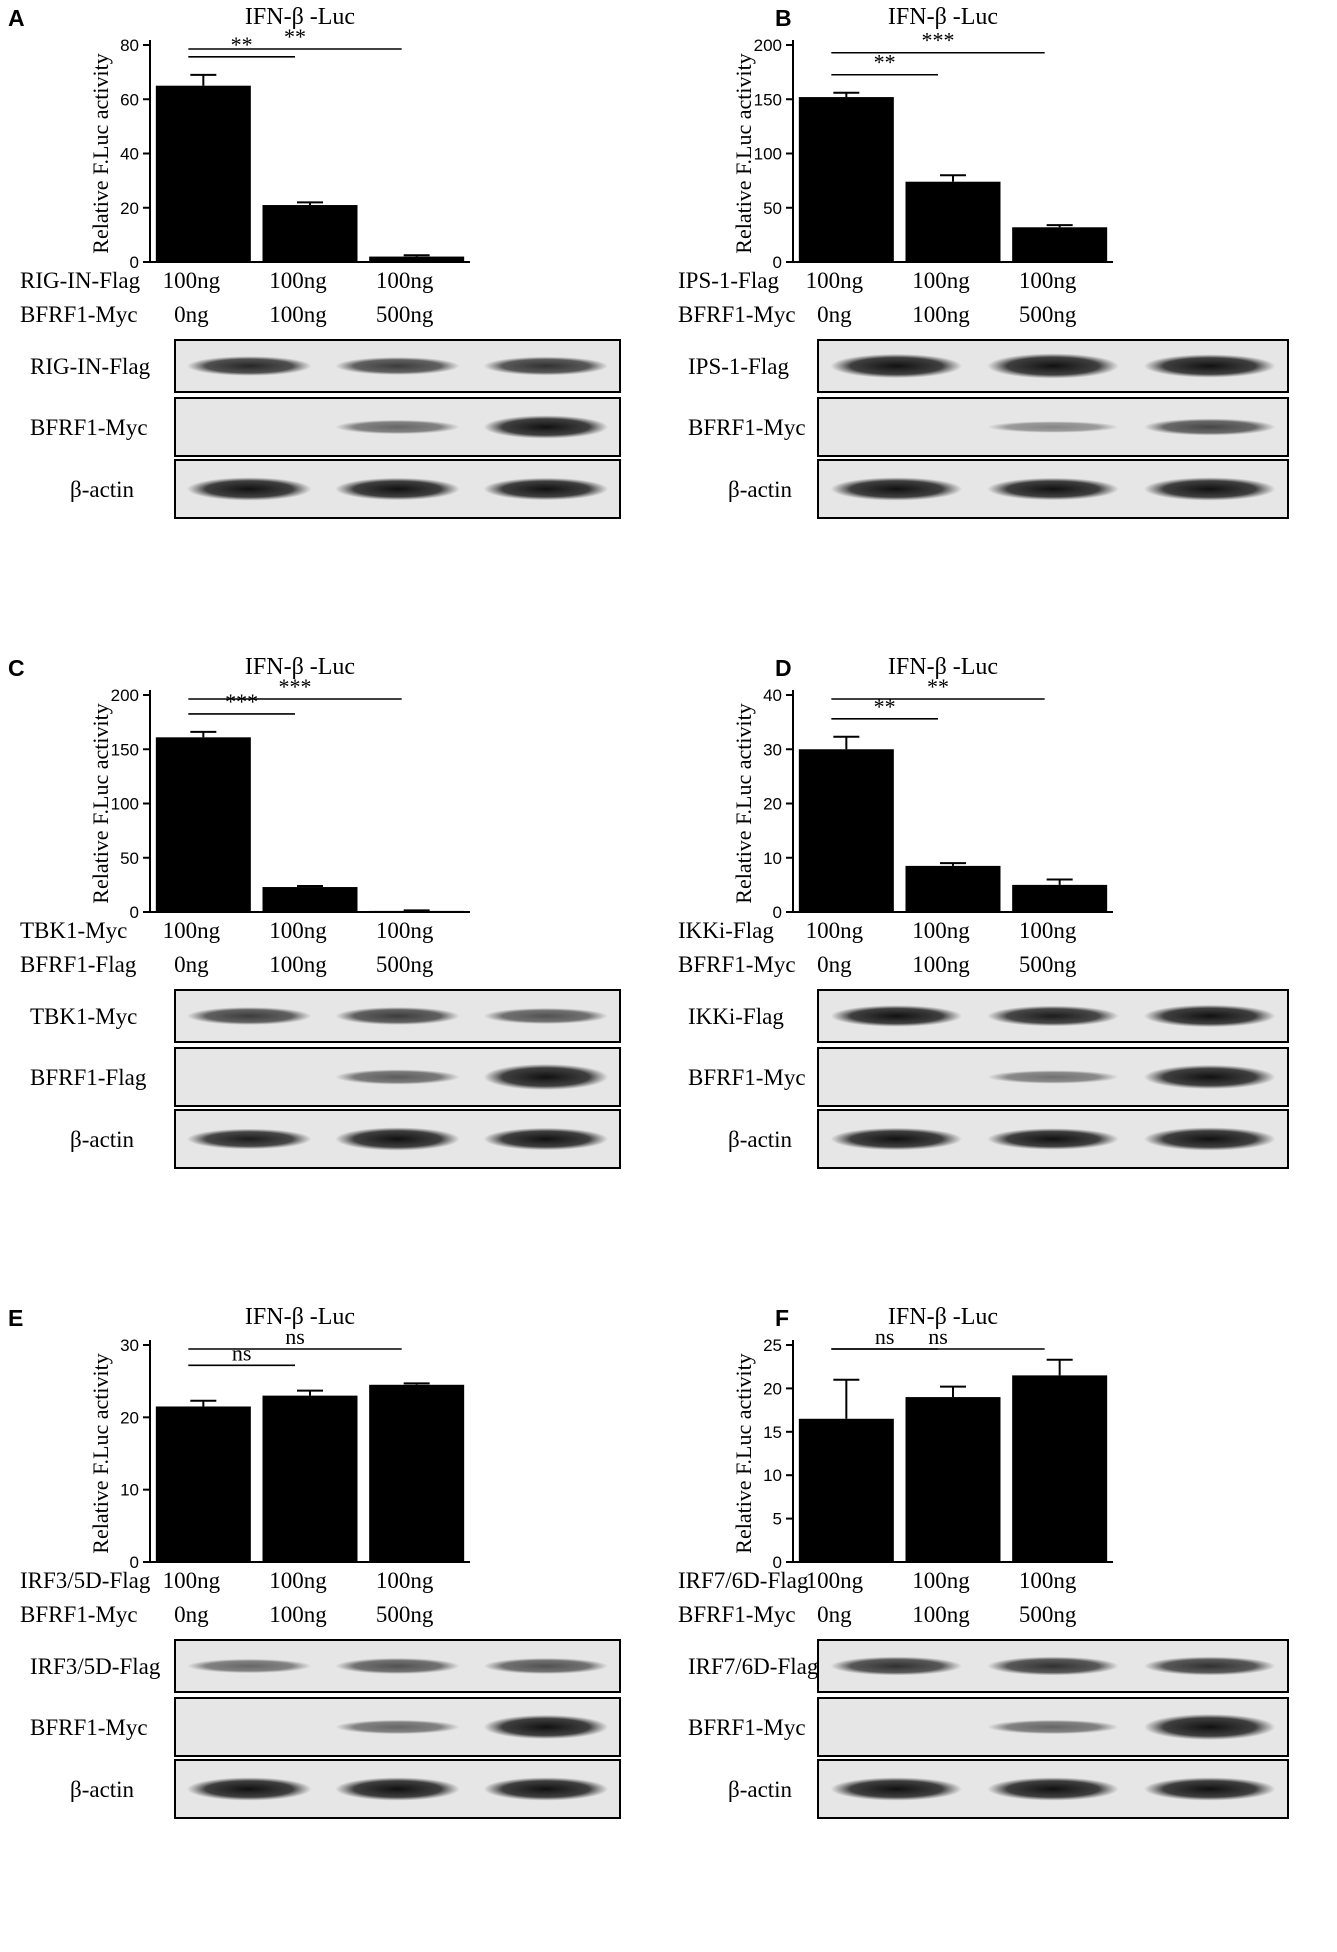 The image size is (1337, 1952). I want to click on y-tick-label: 50, so click(129, 858).